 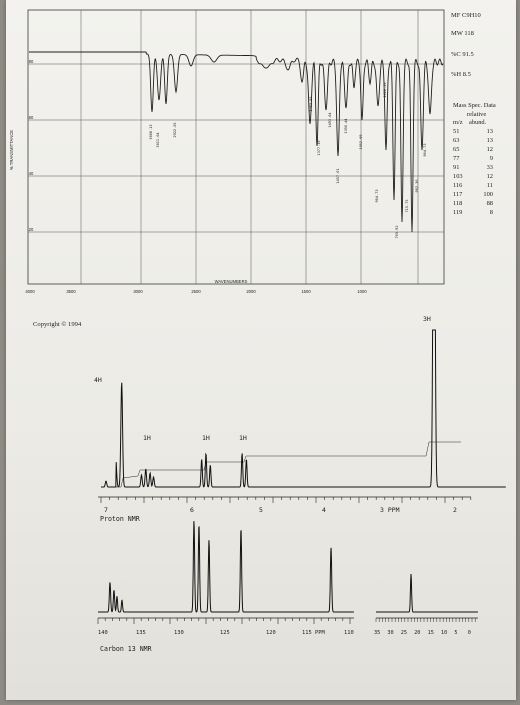 I want to click on ir-peak-label: 1052.69, so click(x=361, y=141).